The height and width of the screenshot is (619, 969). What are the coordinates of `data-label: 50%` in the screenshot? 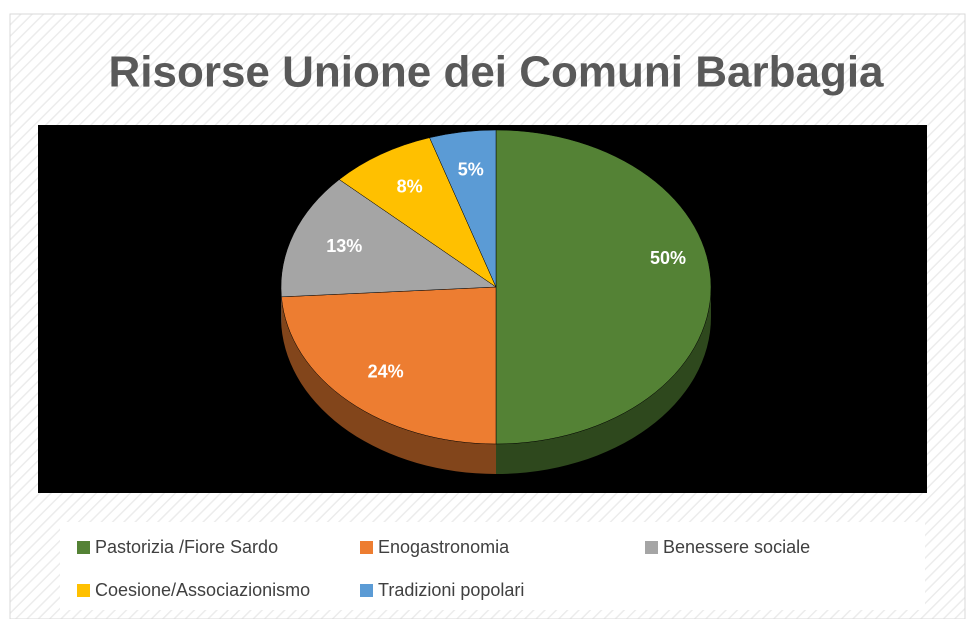 It's located at (668, 258).